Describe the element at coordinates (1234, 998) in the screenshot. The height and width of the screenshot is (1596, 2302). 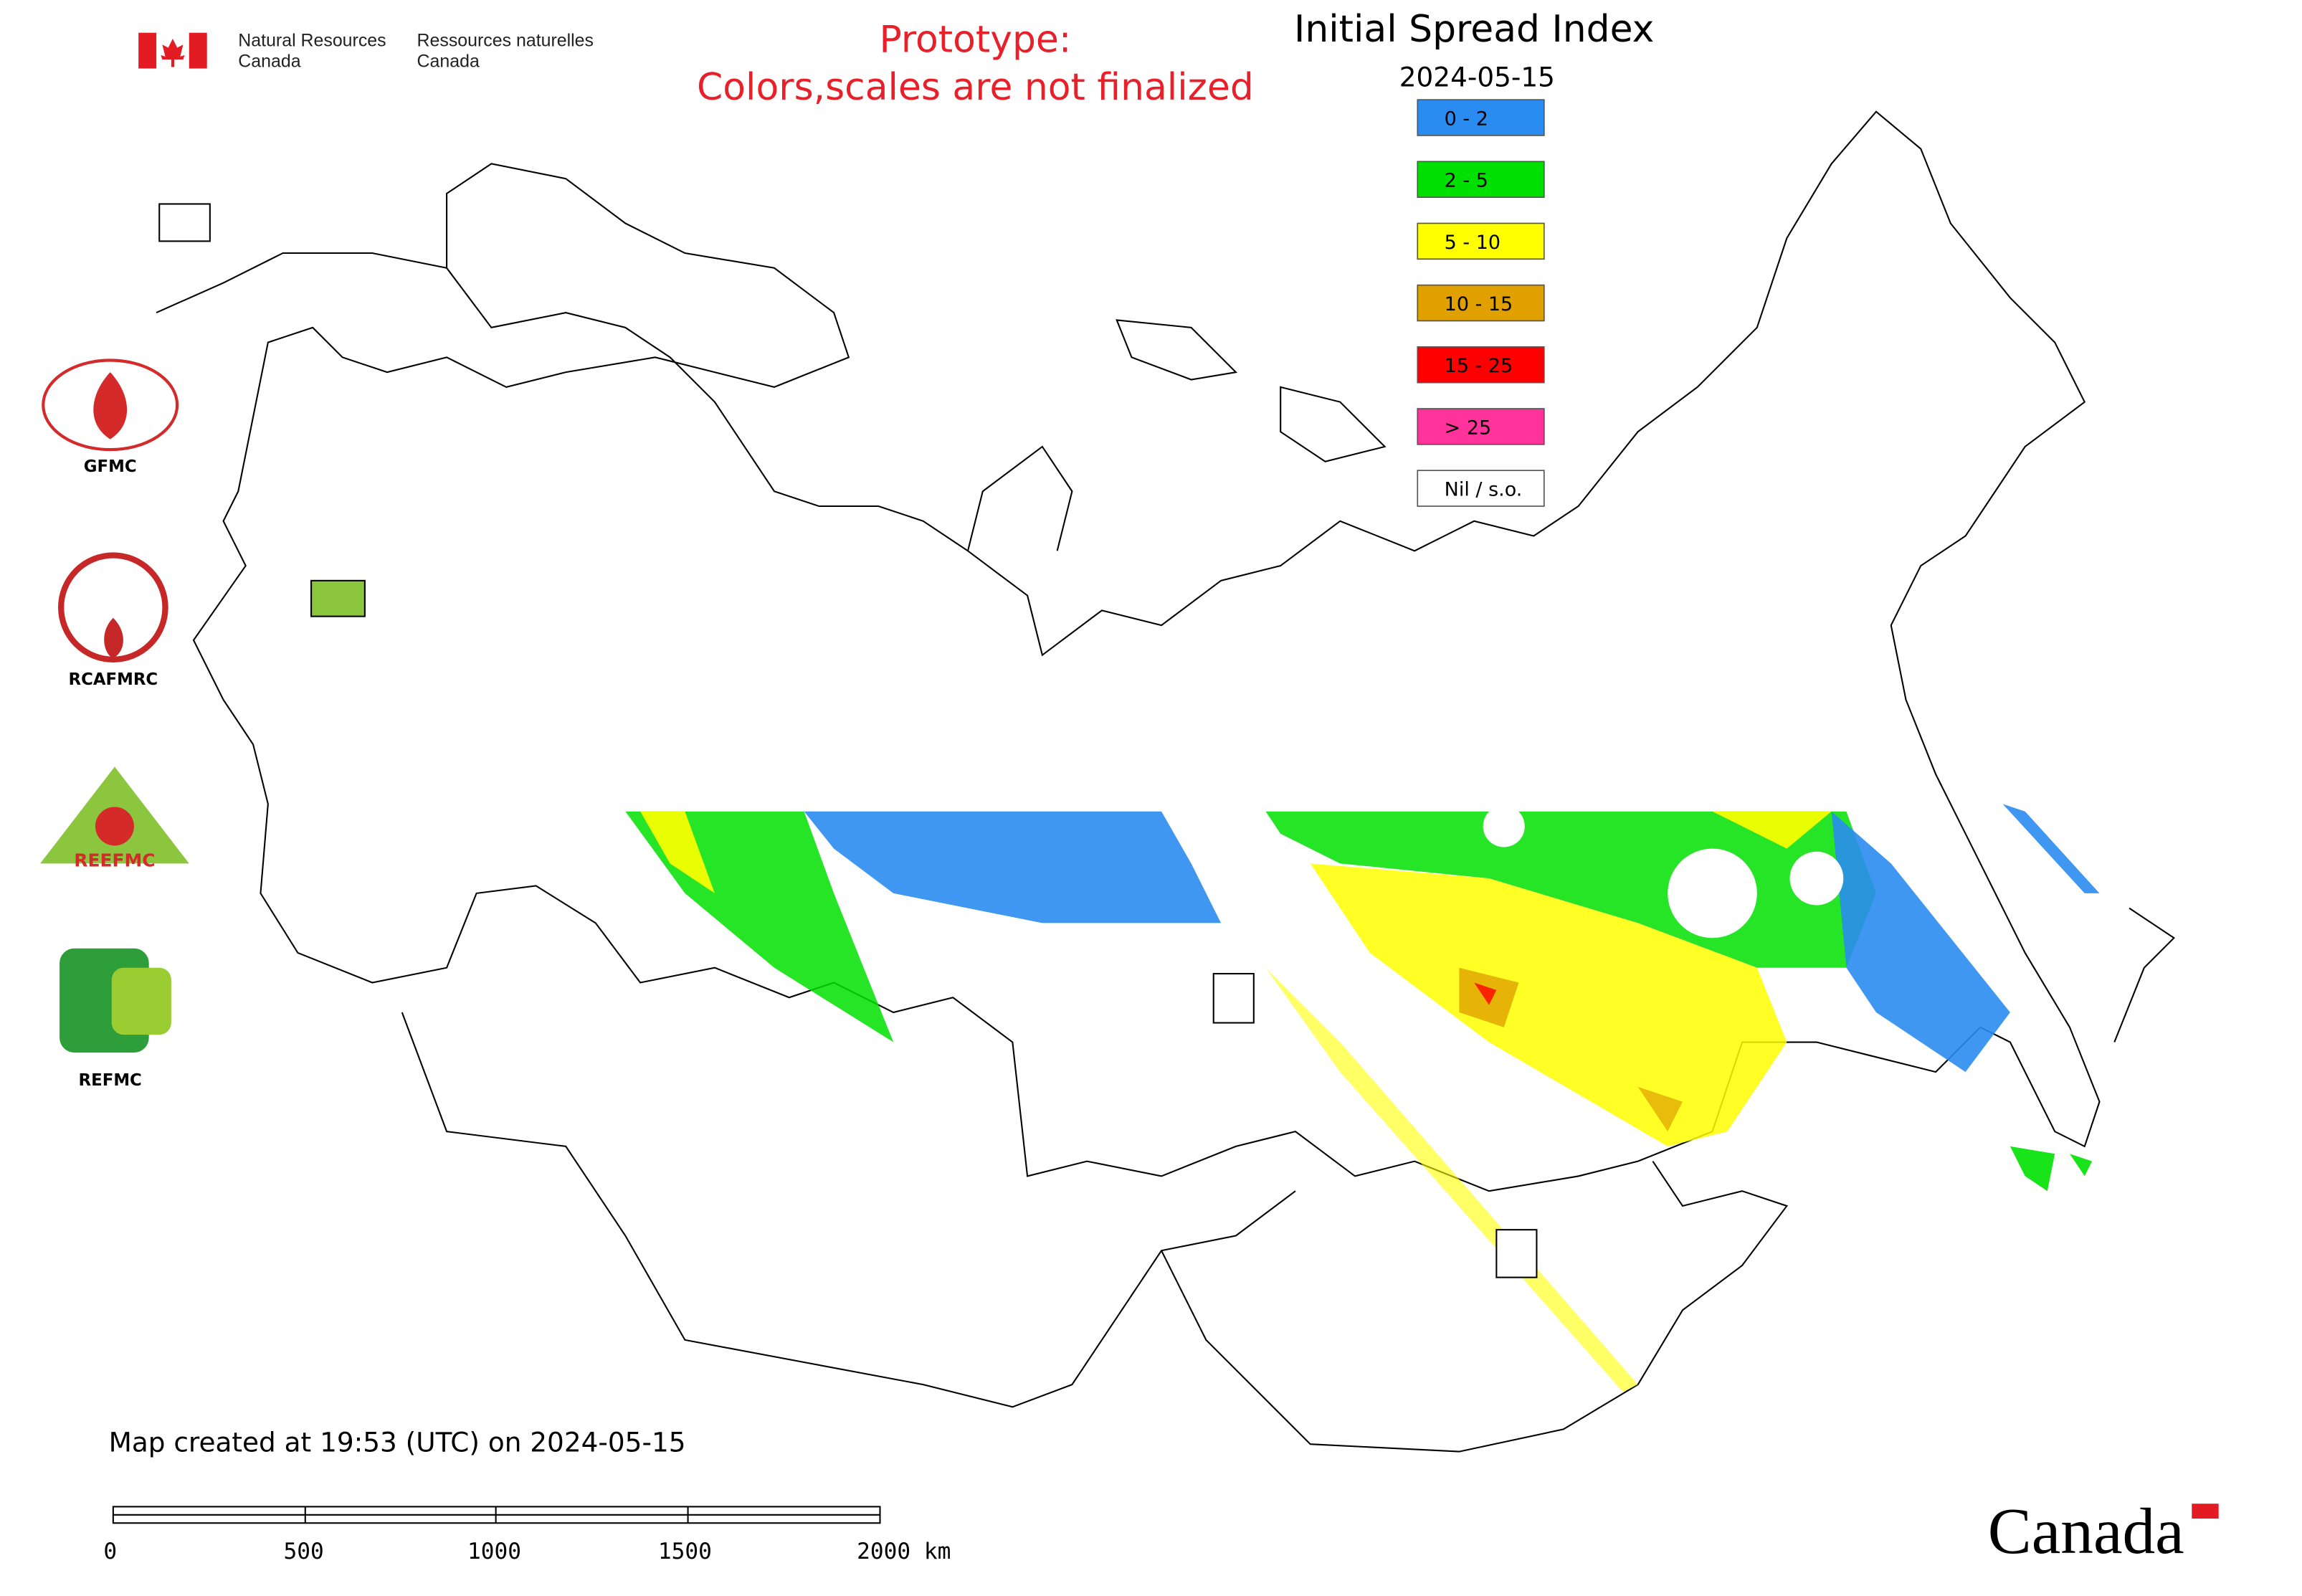
I see `marker-refmc` at that location.